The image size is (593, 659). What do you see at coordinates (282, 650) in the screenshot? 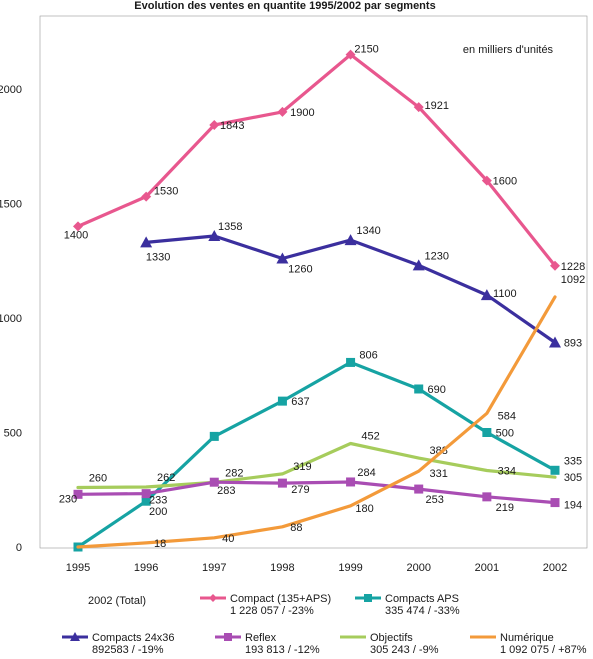
I see `legend-sublabel: 193 813 / -12%` at bounding box center [282, 650].